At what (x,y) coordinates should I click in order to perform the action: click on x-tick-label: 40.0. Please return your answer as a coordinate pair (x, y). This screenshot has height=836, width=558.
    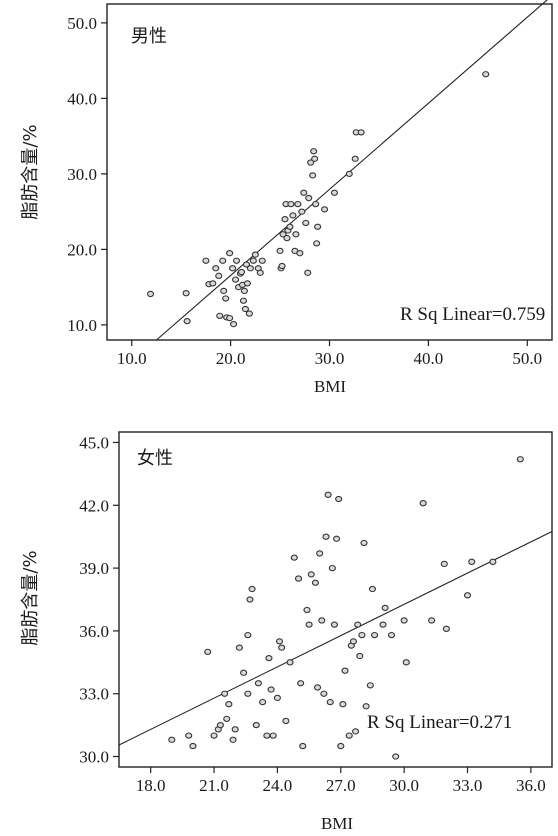
    Looking at the image, I should click on (429, 358).